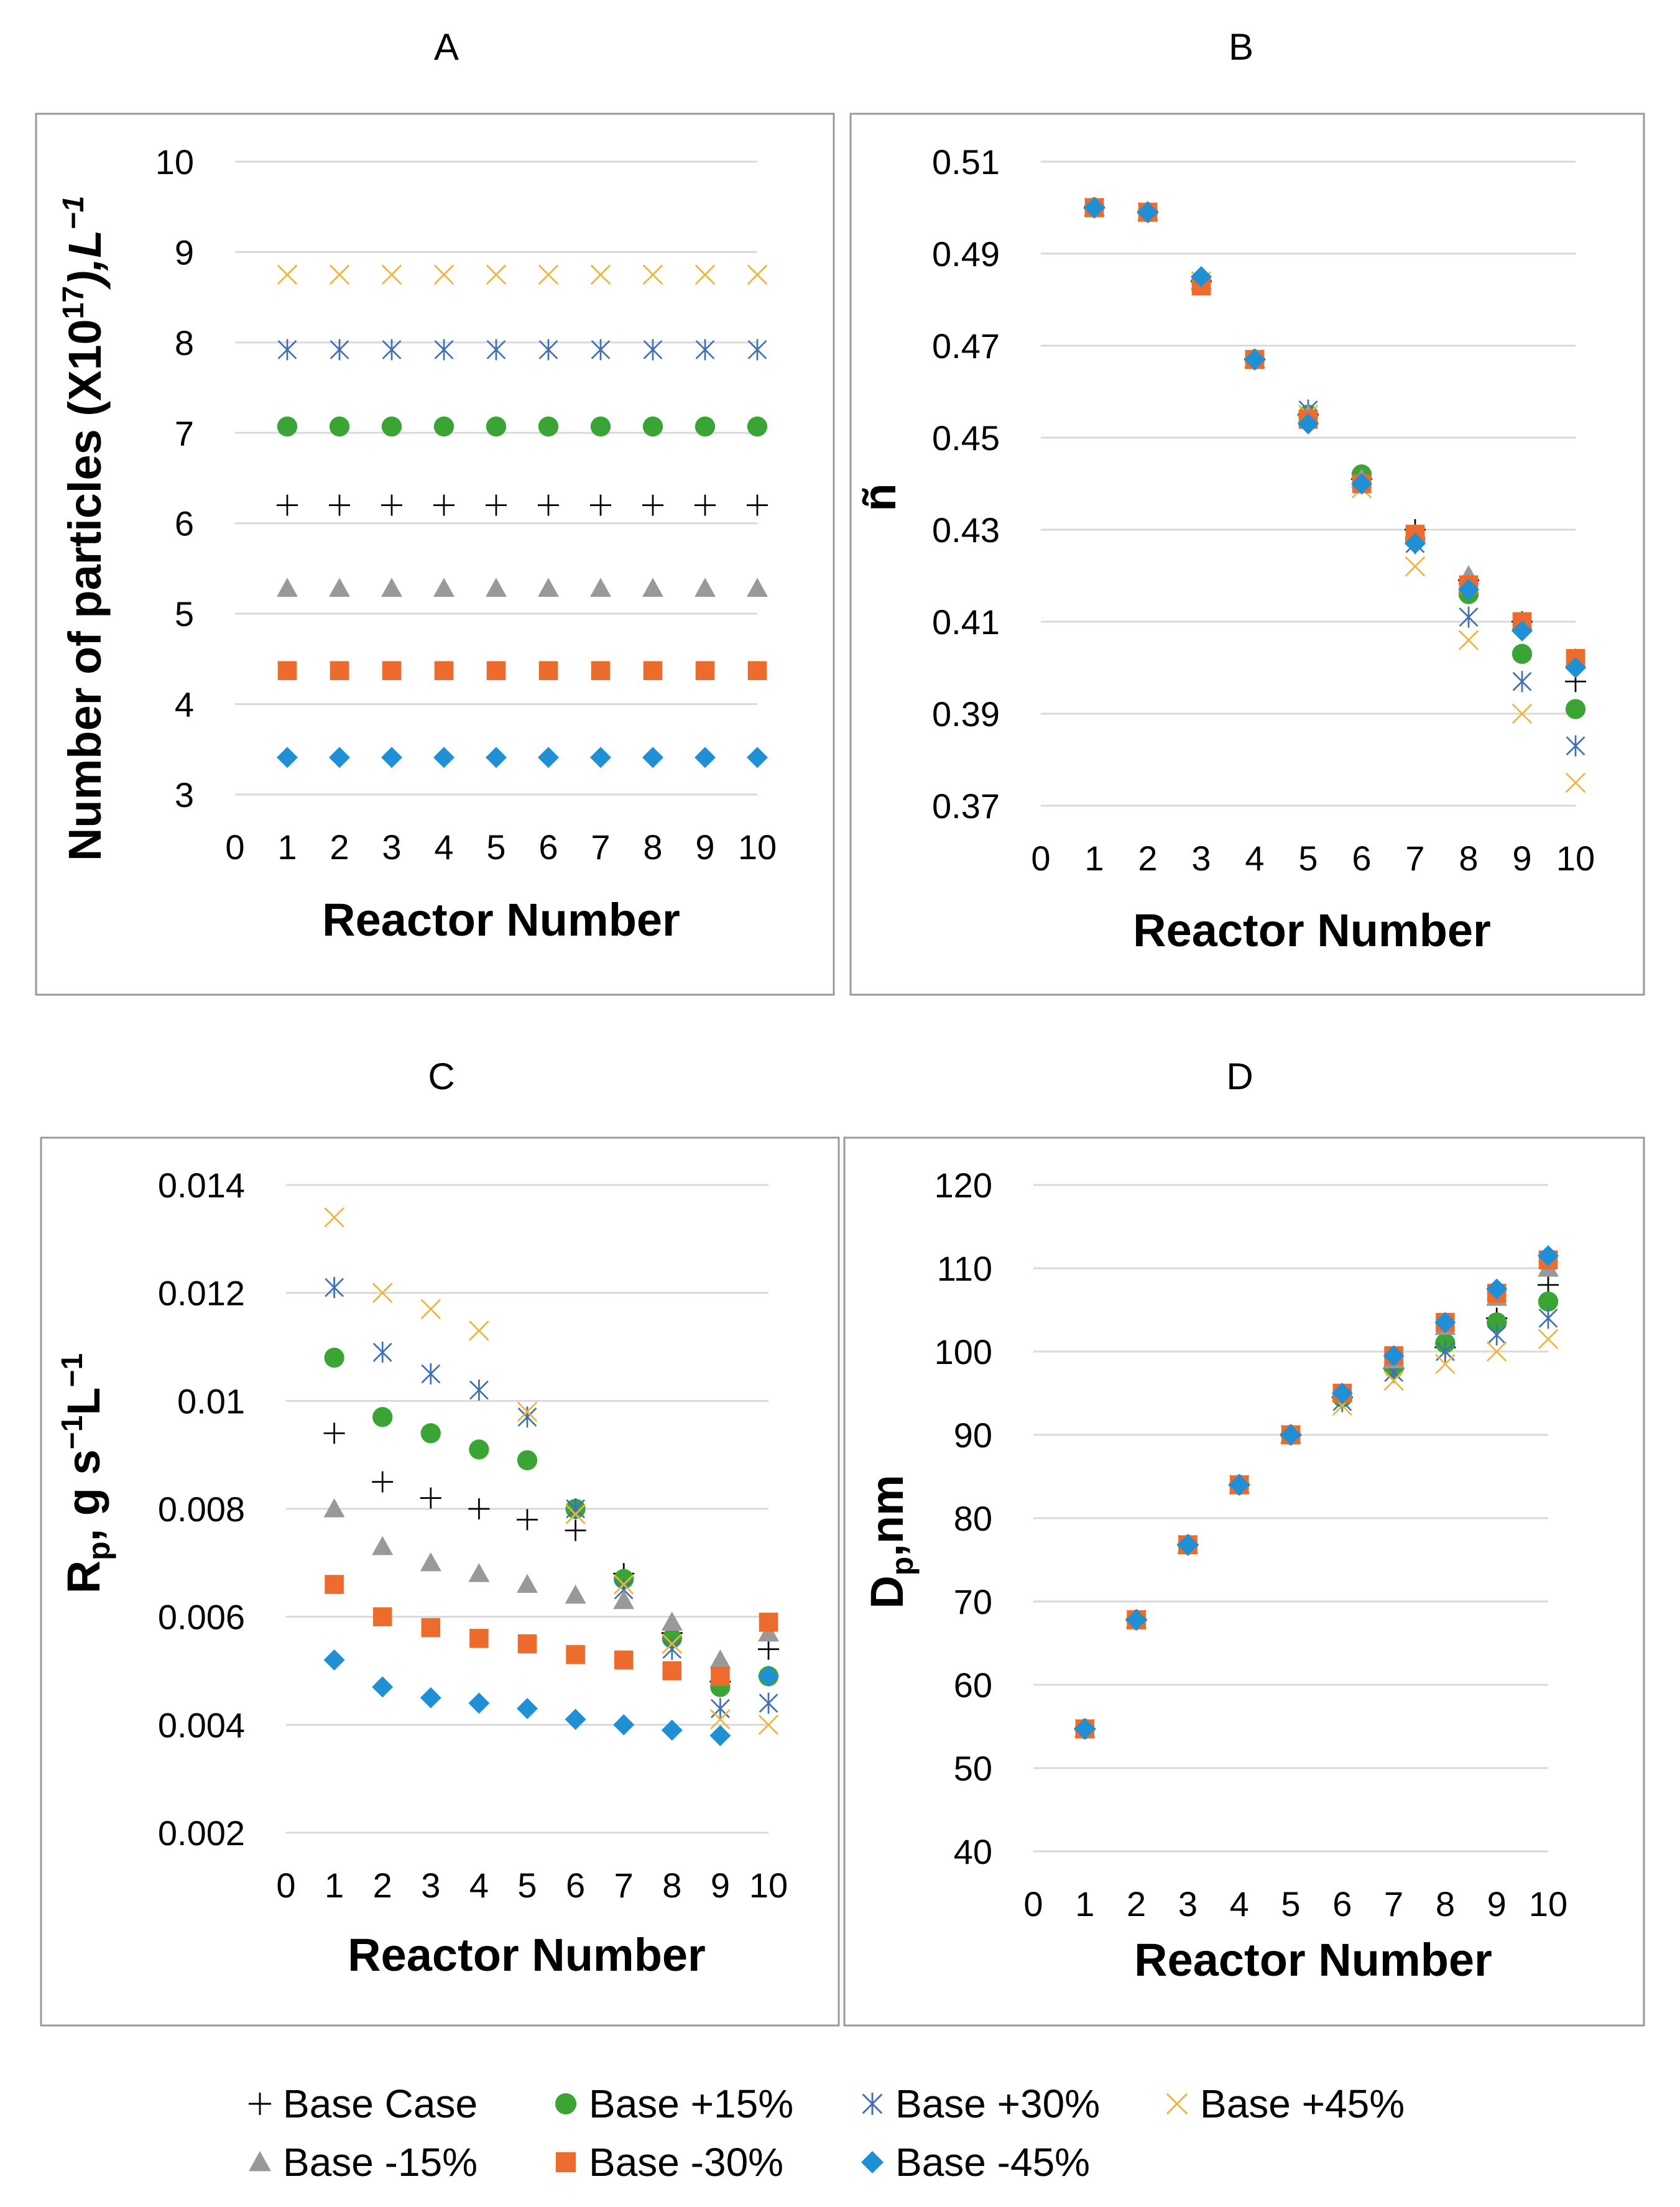  Describe the element at coordinates (184, 433) in the screenshot. I see `panel-a-y-tick-label: 7` at that location.